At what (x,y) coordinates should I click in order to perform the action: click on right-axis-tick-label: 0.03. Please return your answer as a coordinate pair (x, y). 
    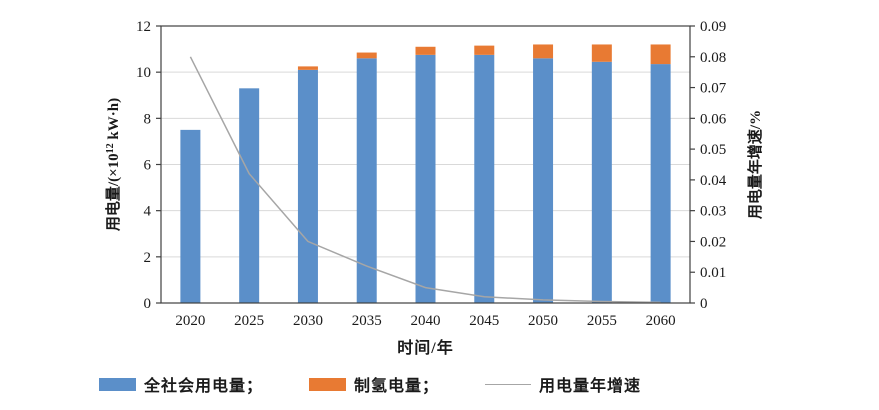
    Looking at the image, I should click on (713, 212).